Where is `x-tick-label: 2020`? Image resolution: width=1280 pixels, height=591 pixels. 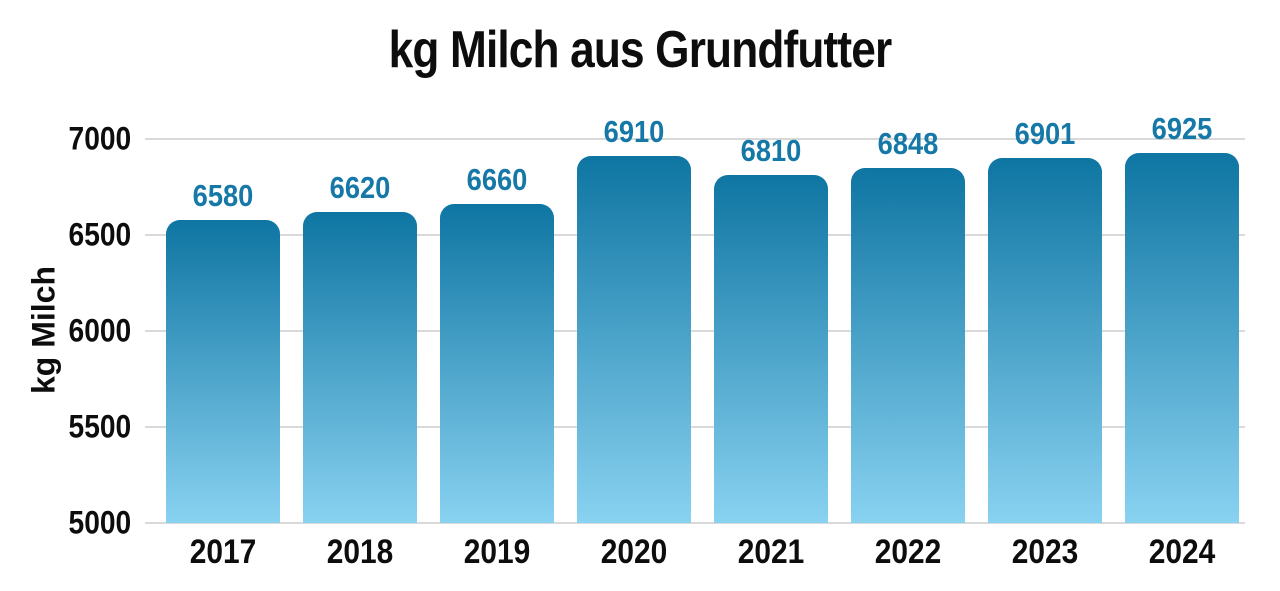
x-tick-label: 2020 is located at coordinates (634, 552).